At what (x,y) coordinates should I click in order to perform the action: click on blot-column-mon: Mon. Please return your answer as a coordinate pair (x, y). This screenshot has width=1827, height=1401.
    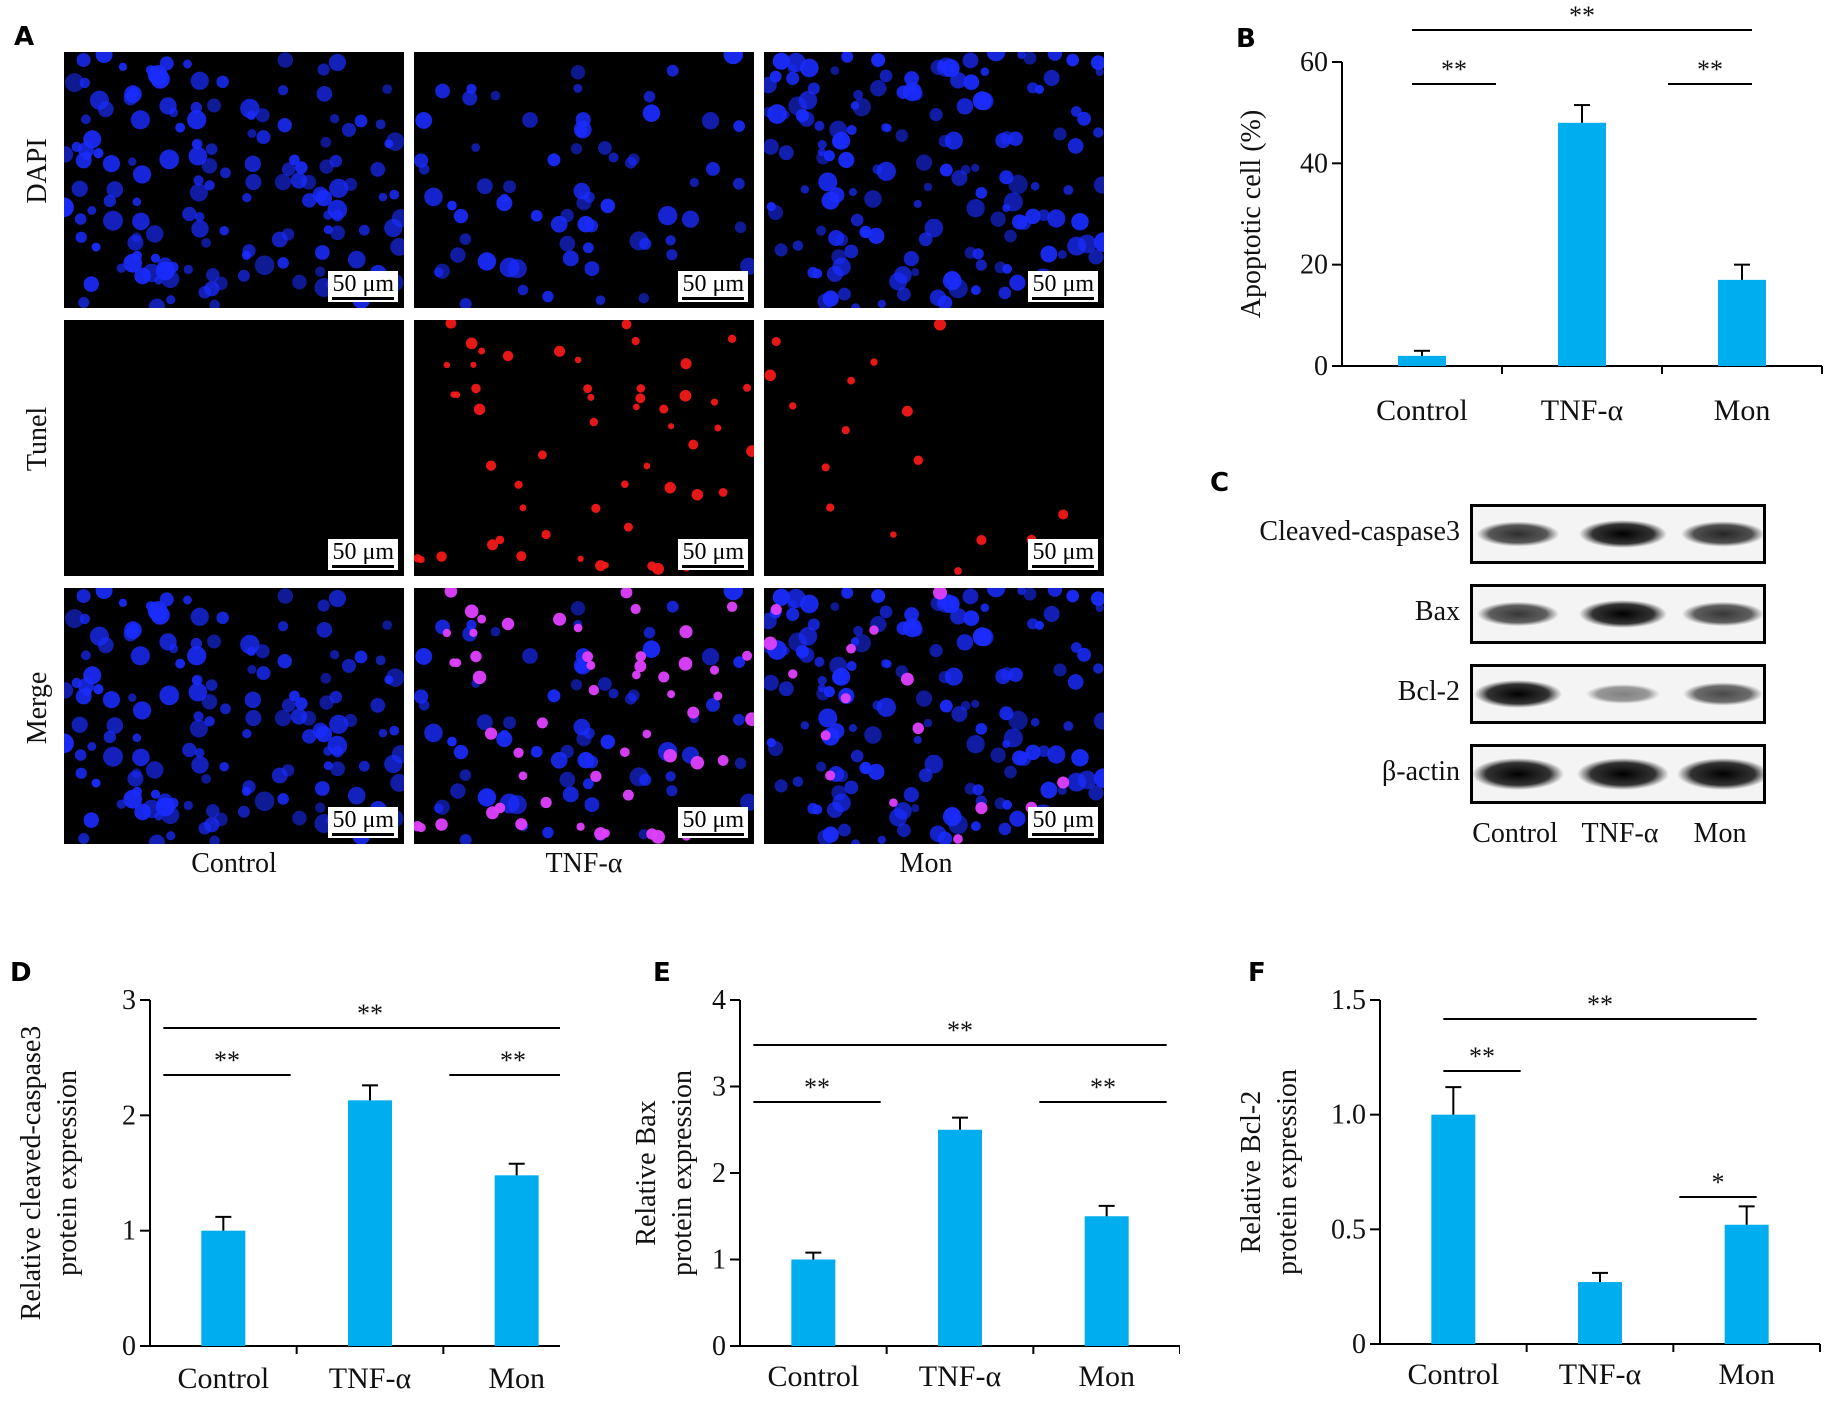
    Looking at the image, I should click on (1720, 833).